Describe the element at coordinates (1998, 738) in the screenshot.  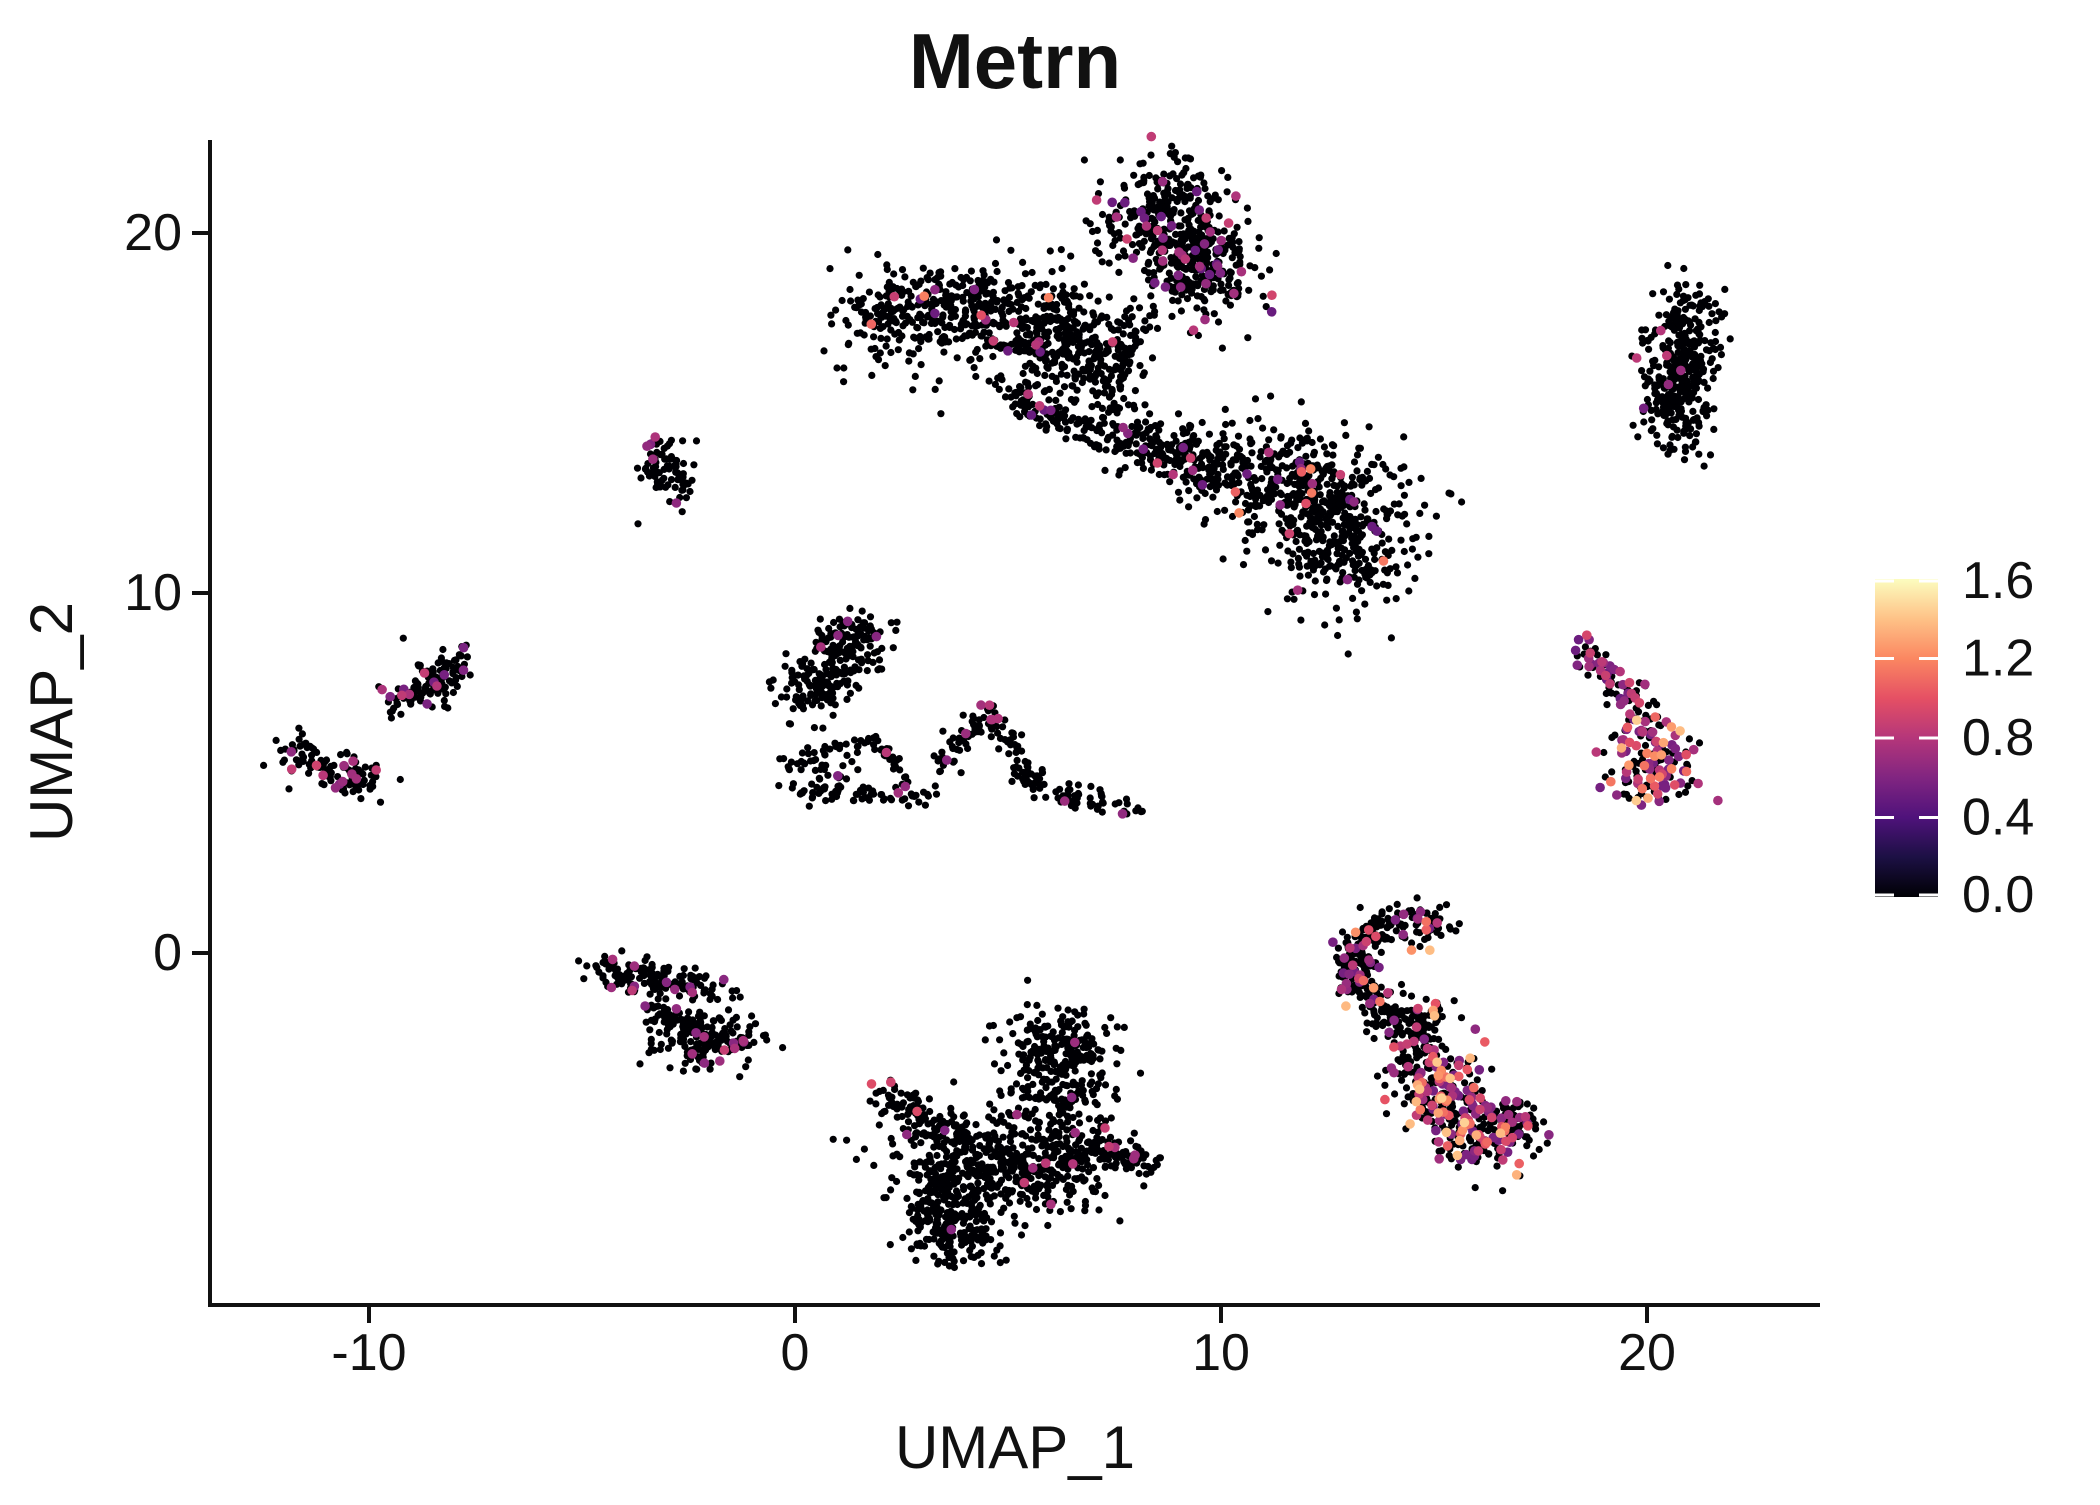
I see `colorbar-tick-labels: 1.61.20.80.40.0` at that location.